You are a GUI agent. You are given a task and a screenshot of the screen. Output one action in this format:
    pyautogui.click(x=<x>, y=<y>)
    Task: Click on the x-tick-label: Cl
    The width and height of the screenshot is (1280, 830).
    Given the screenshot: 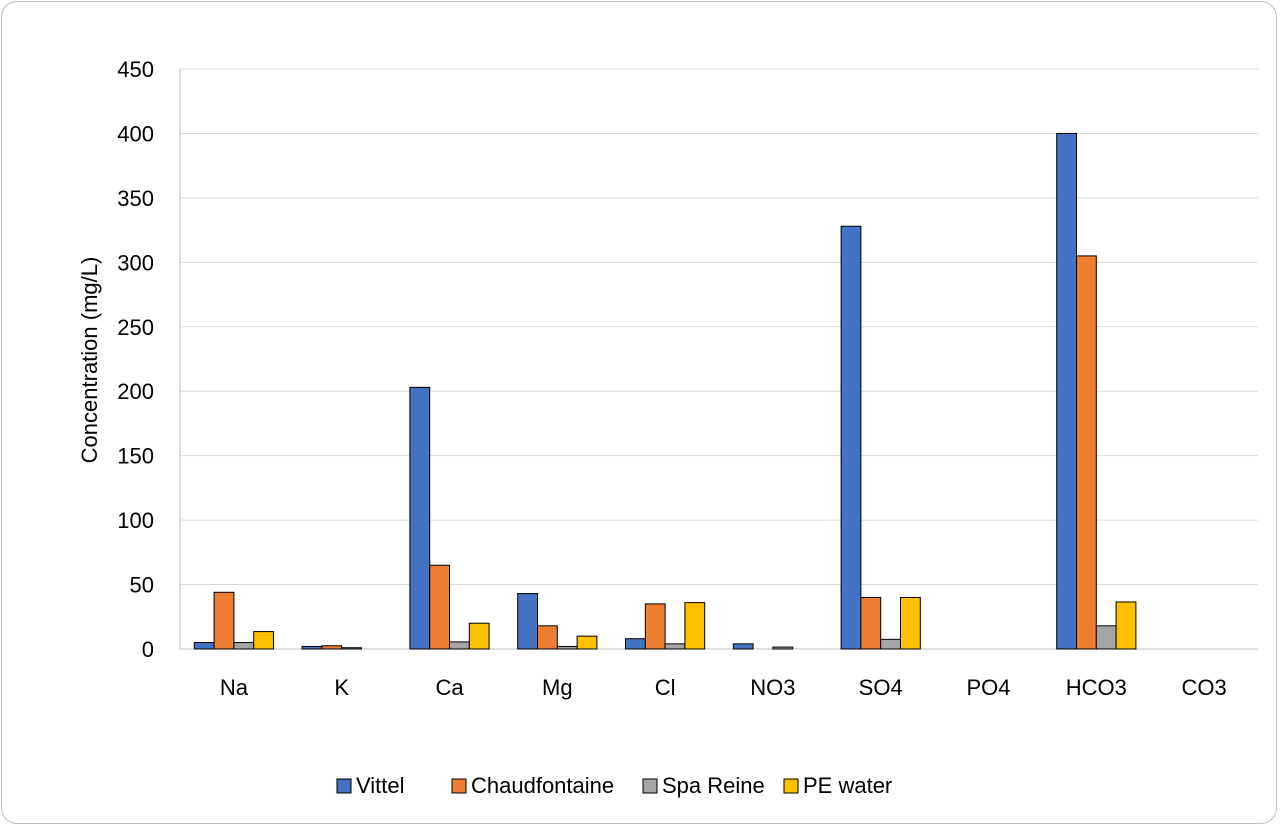 What is the action you would take?
    pyautogui.click(x=665, y=687)
    